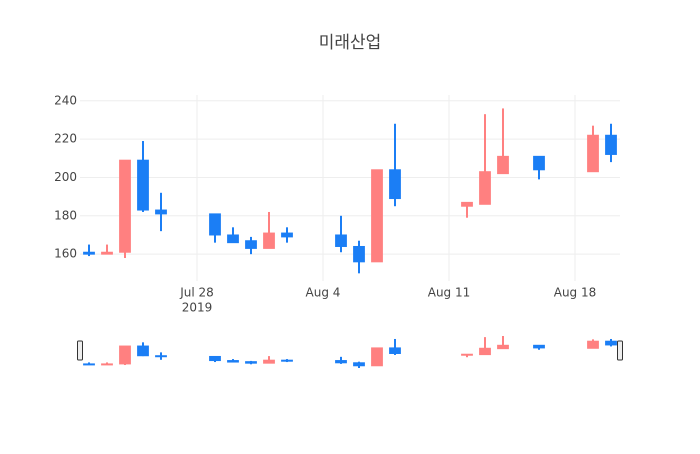 Image resolution: width=700 pixels, height=454 pixels. I want to click on x-tick-label: Aug 18, so click(575, 293).